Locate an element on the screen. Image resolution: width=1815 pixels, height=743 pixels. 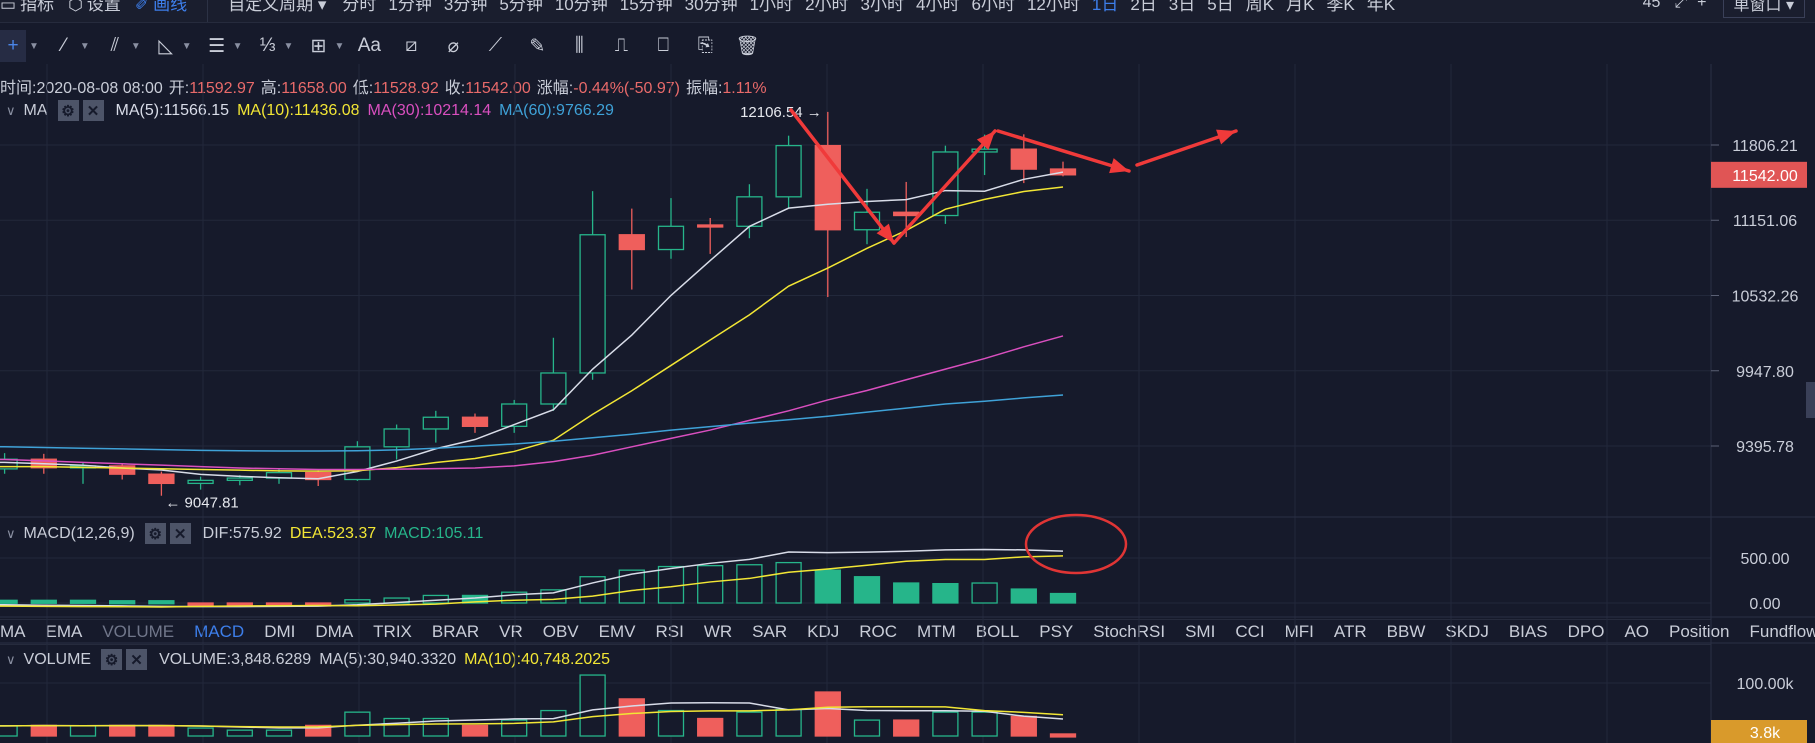
candle is located at coordinates (239, 480).